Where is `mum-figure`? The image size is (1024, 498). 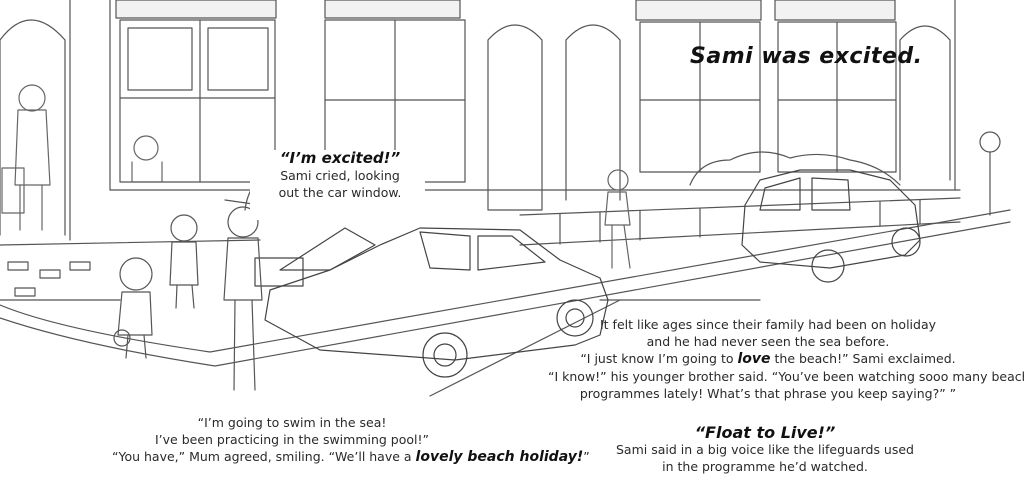
mum-figure is located at coordinates (26, 157).